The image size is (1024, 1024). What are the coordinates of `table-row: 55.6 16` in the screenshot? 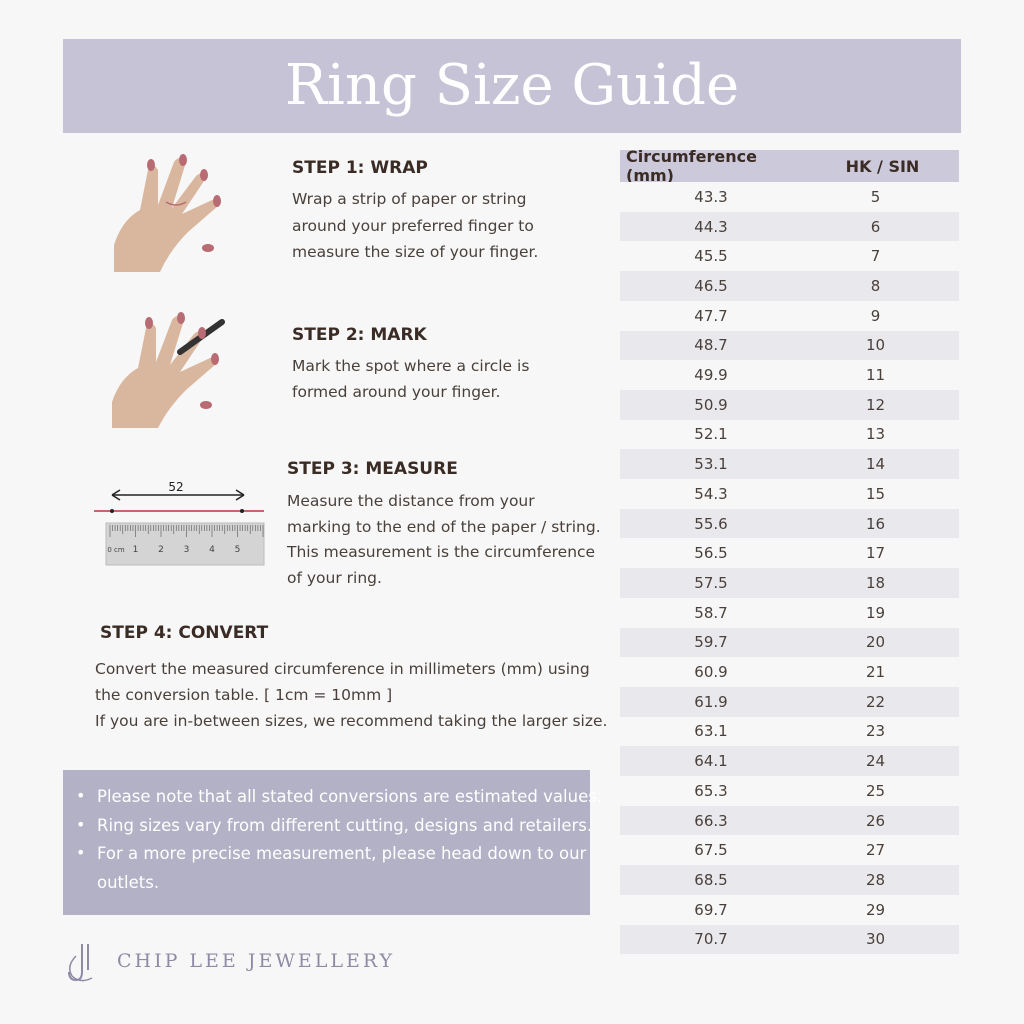 It's located at (789, 523).